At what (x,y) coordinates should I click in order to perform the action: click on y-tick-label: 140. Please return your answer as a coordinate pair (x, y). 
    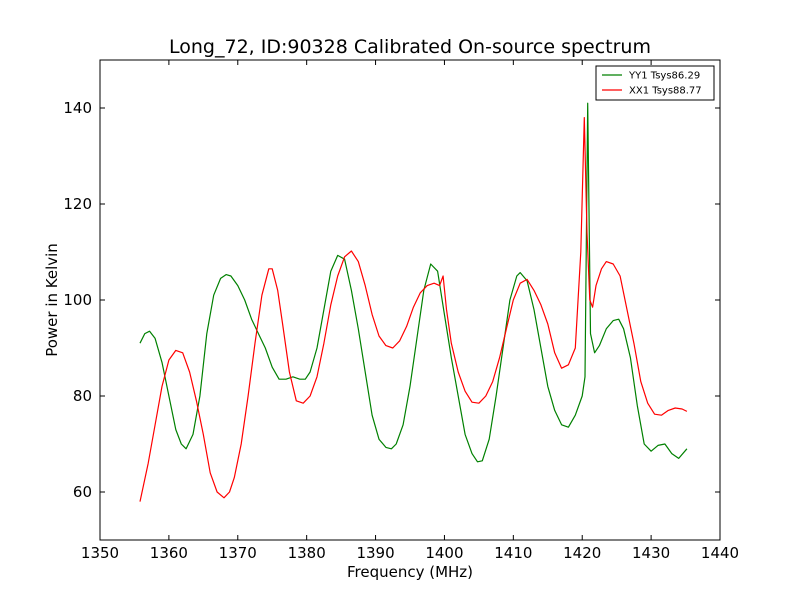
    Looking at the image, I should click on (77, 108).